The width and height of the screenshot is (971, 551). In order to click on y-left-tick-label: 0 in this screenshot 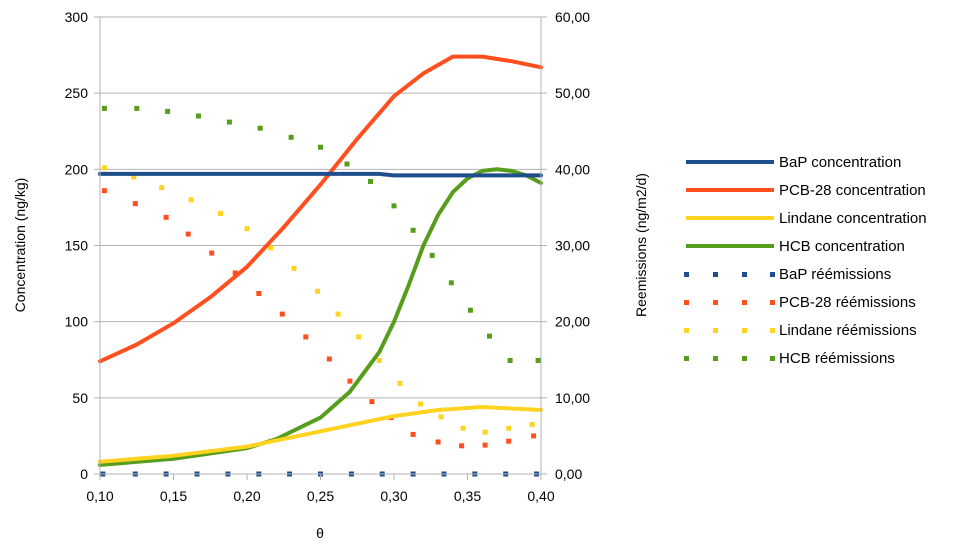, I will do `click(84, 474)`.